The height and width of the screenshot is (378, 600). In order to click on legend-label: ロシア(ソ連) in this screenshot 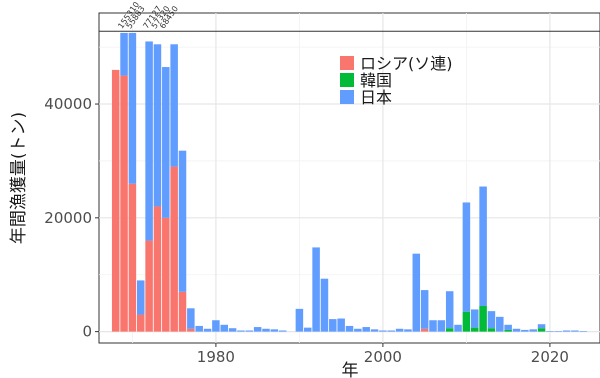, I will do `click(406, 63)`.